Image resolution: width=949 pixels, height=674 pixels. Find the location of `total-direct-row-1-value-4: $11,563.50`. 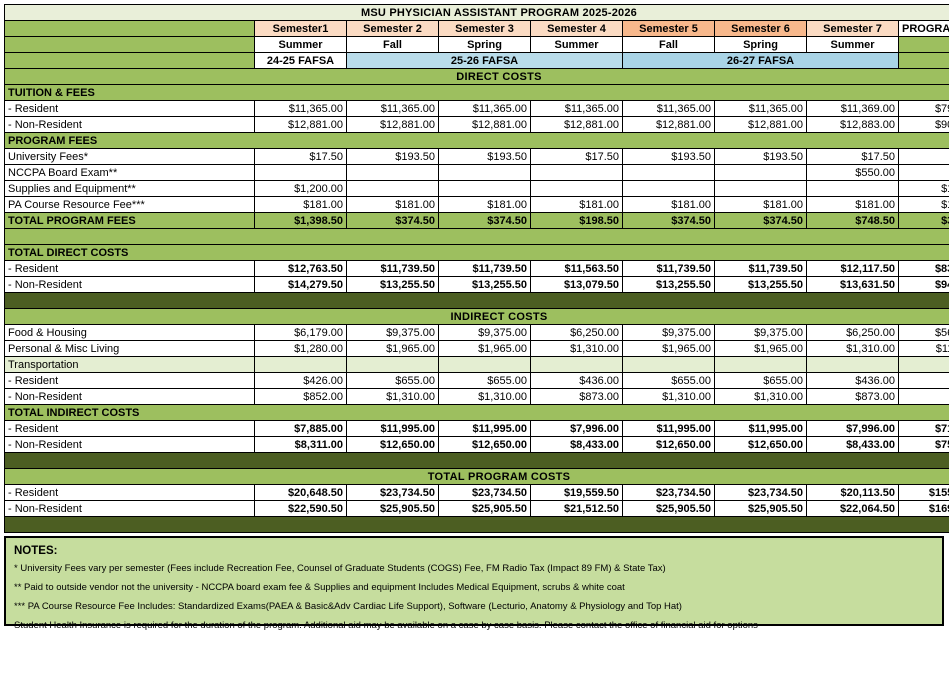

total-direct-row-1-value-4: $11,563.50 is located at coordinates (576, 268).